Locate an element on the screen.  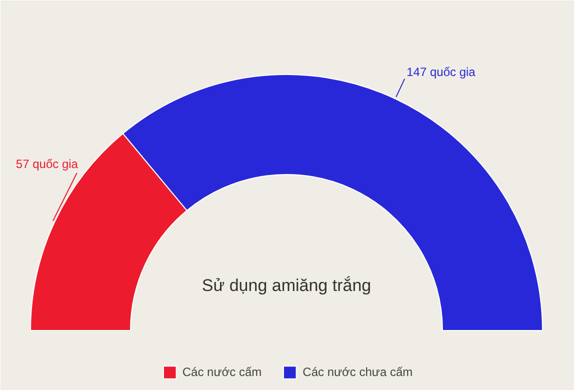
data-label: 147 quốc gia is located at coordinates (441, 71).